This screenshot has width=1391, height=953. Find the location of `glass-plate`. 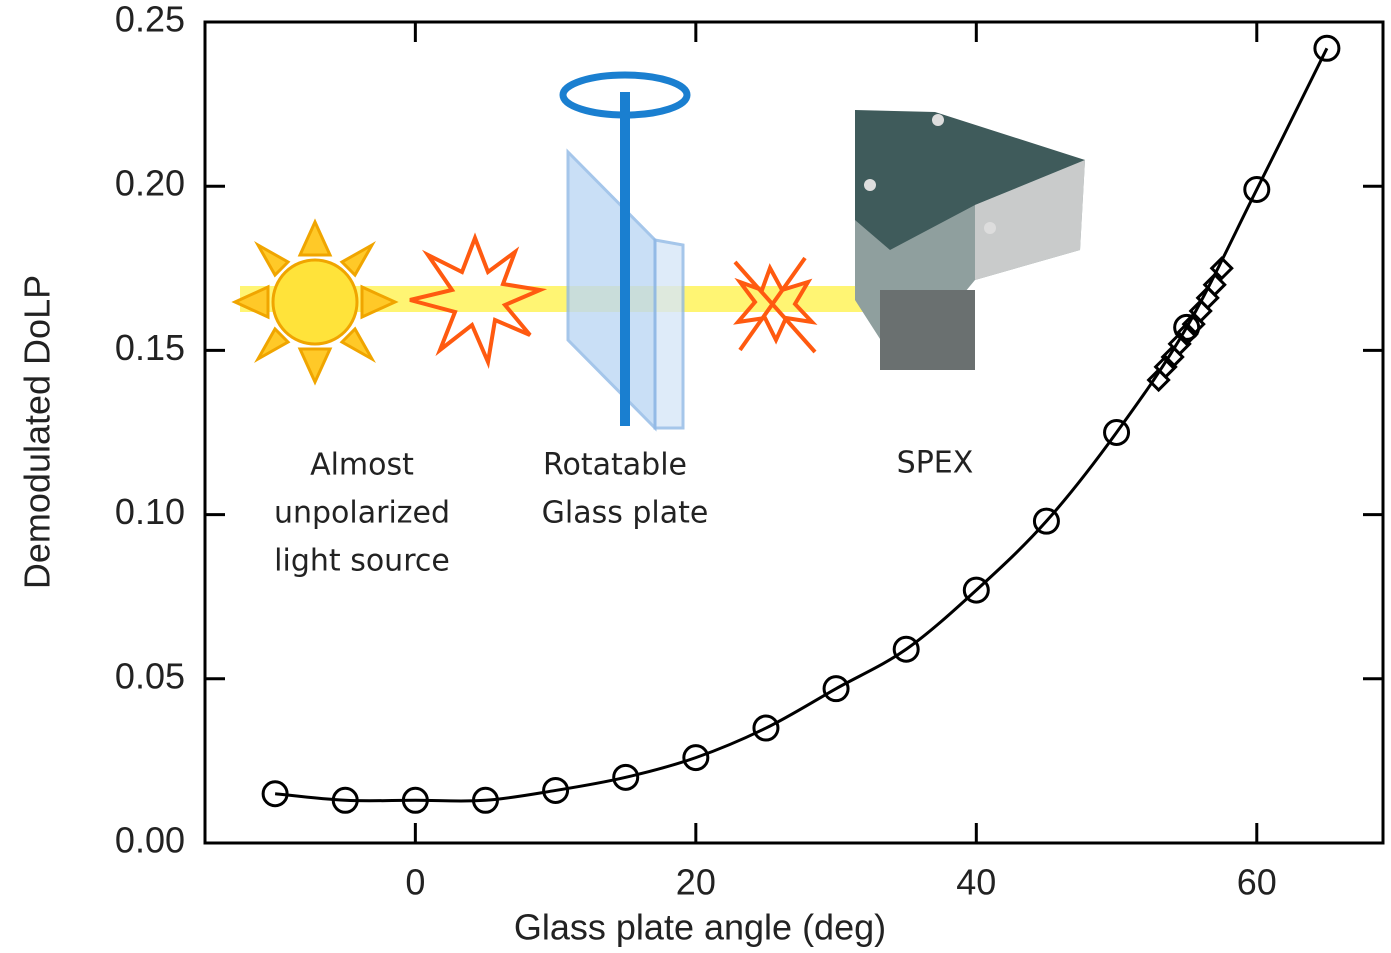

glass-plate is located at coordinates (611, 290).